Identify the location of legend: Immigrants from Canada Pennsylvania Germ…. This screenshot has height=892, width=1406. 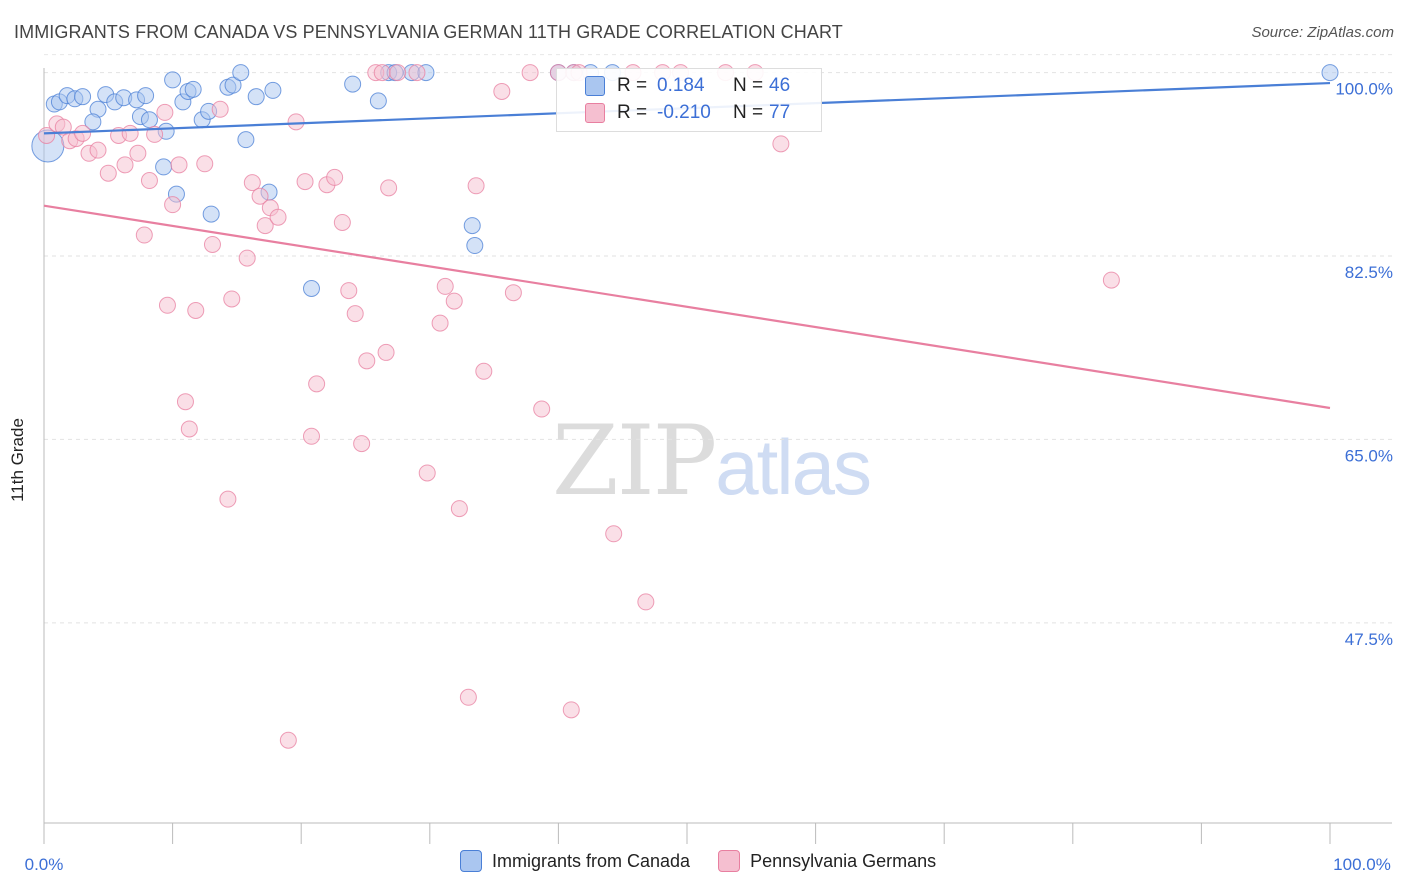
(698, 861).